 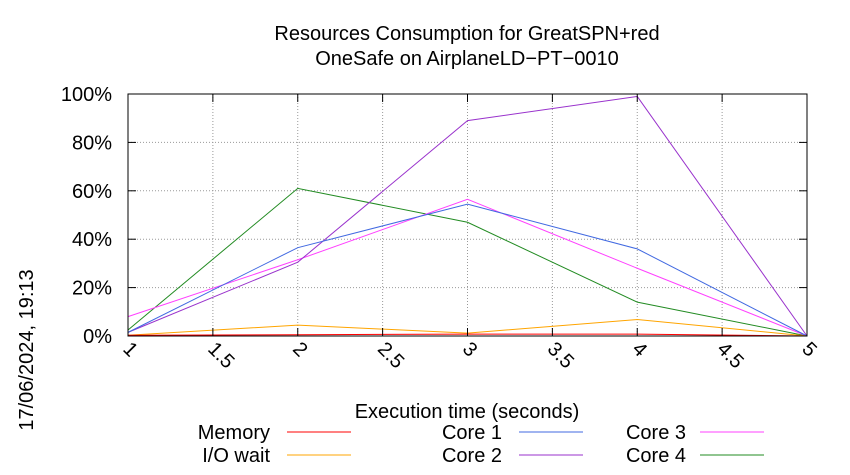 What do you see at coordinates (86, 95) in the screenshot?
I see `y-tick-label: 100%` at bounding box center [86, 95].